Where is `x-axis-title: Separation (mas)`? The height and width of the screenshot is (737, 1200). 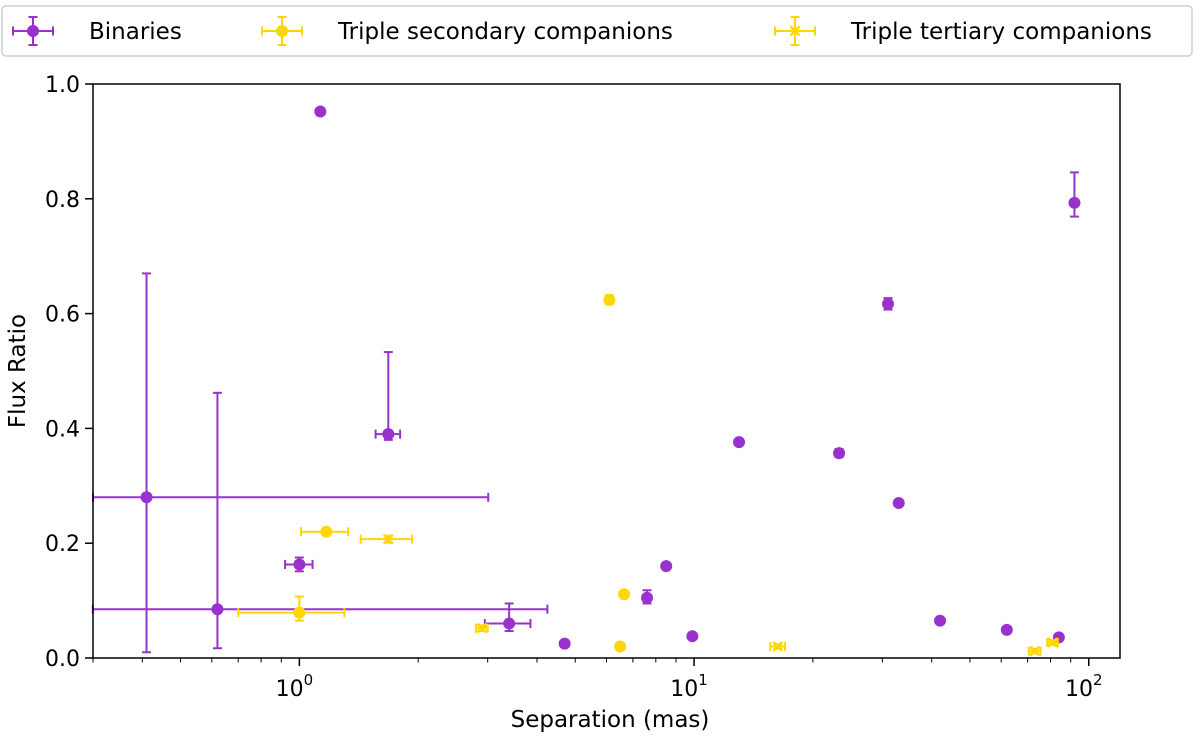 x-axis-title: Separation (mas) is located at coordinates (610, 720).